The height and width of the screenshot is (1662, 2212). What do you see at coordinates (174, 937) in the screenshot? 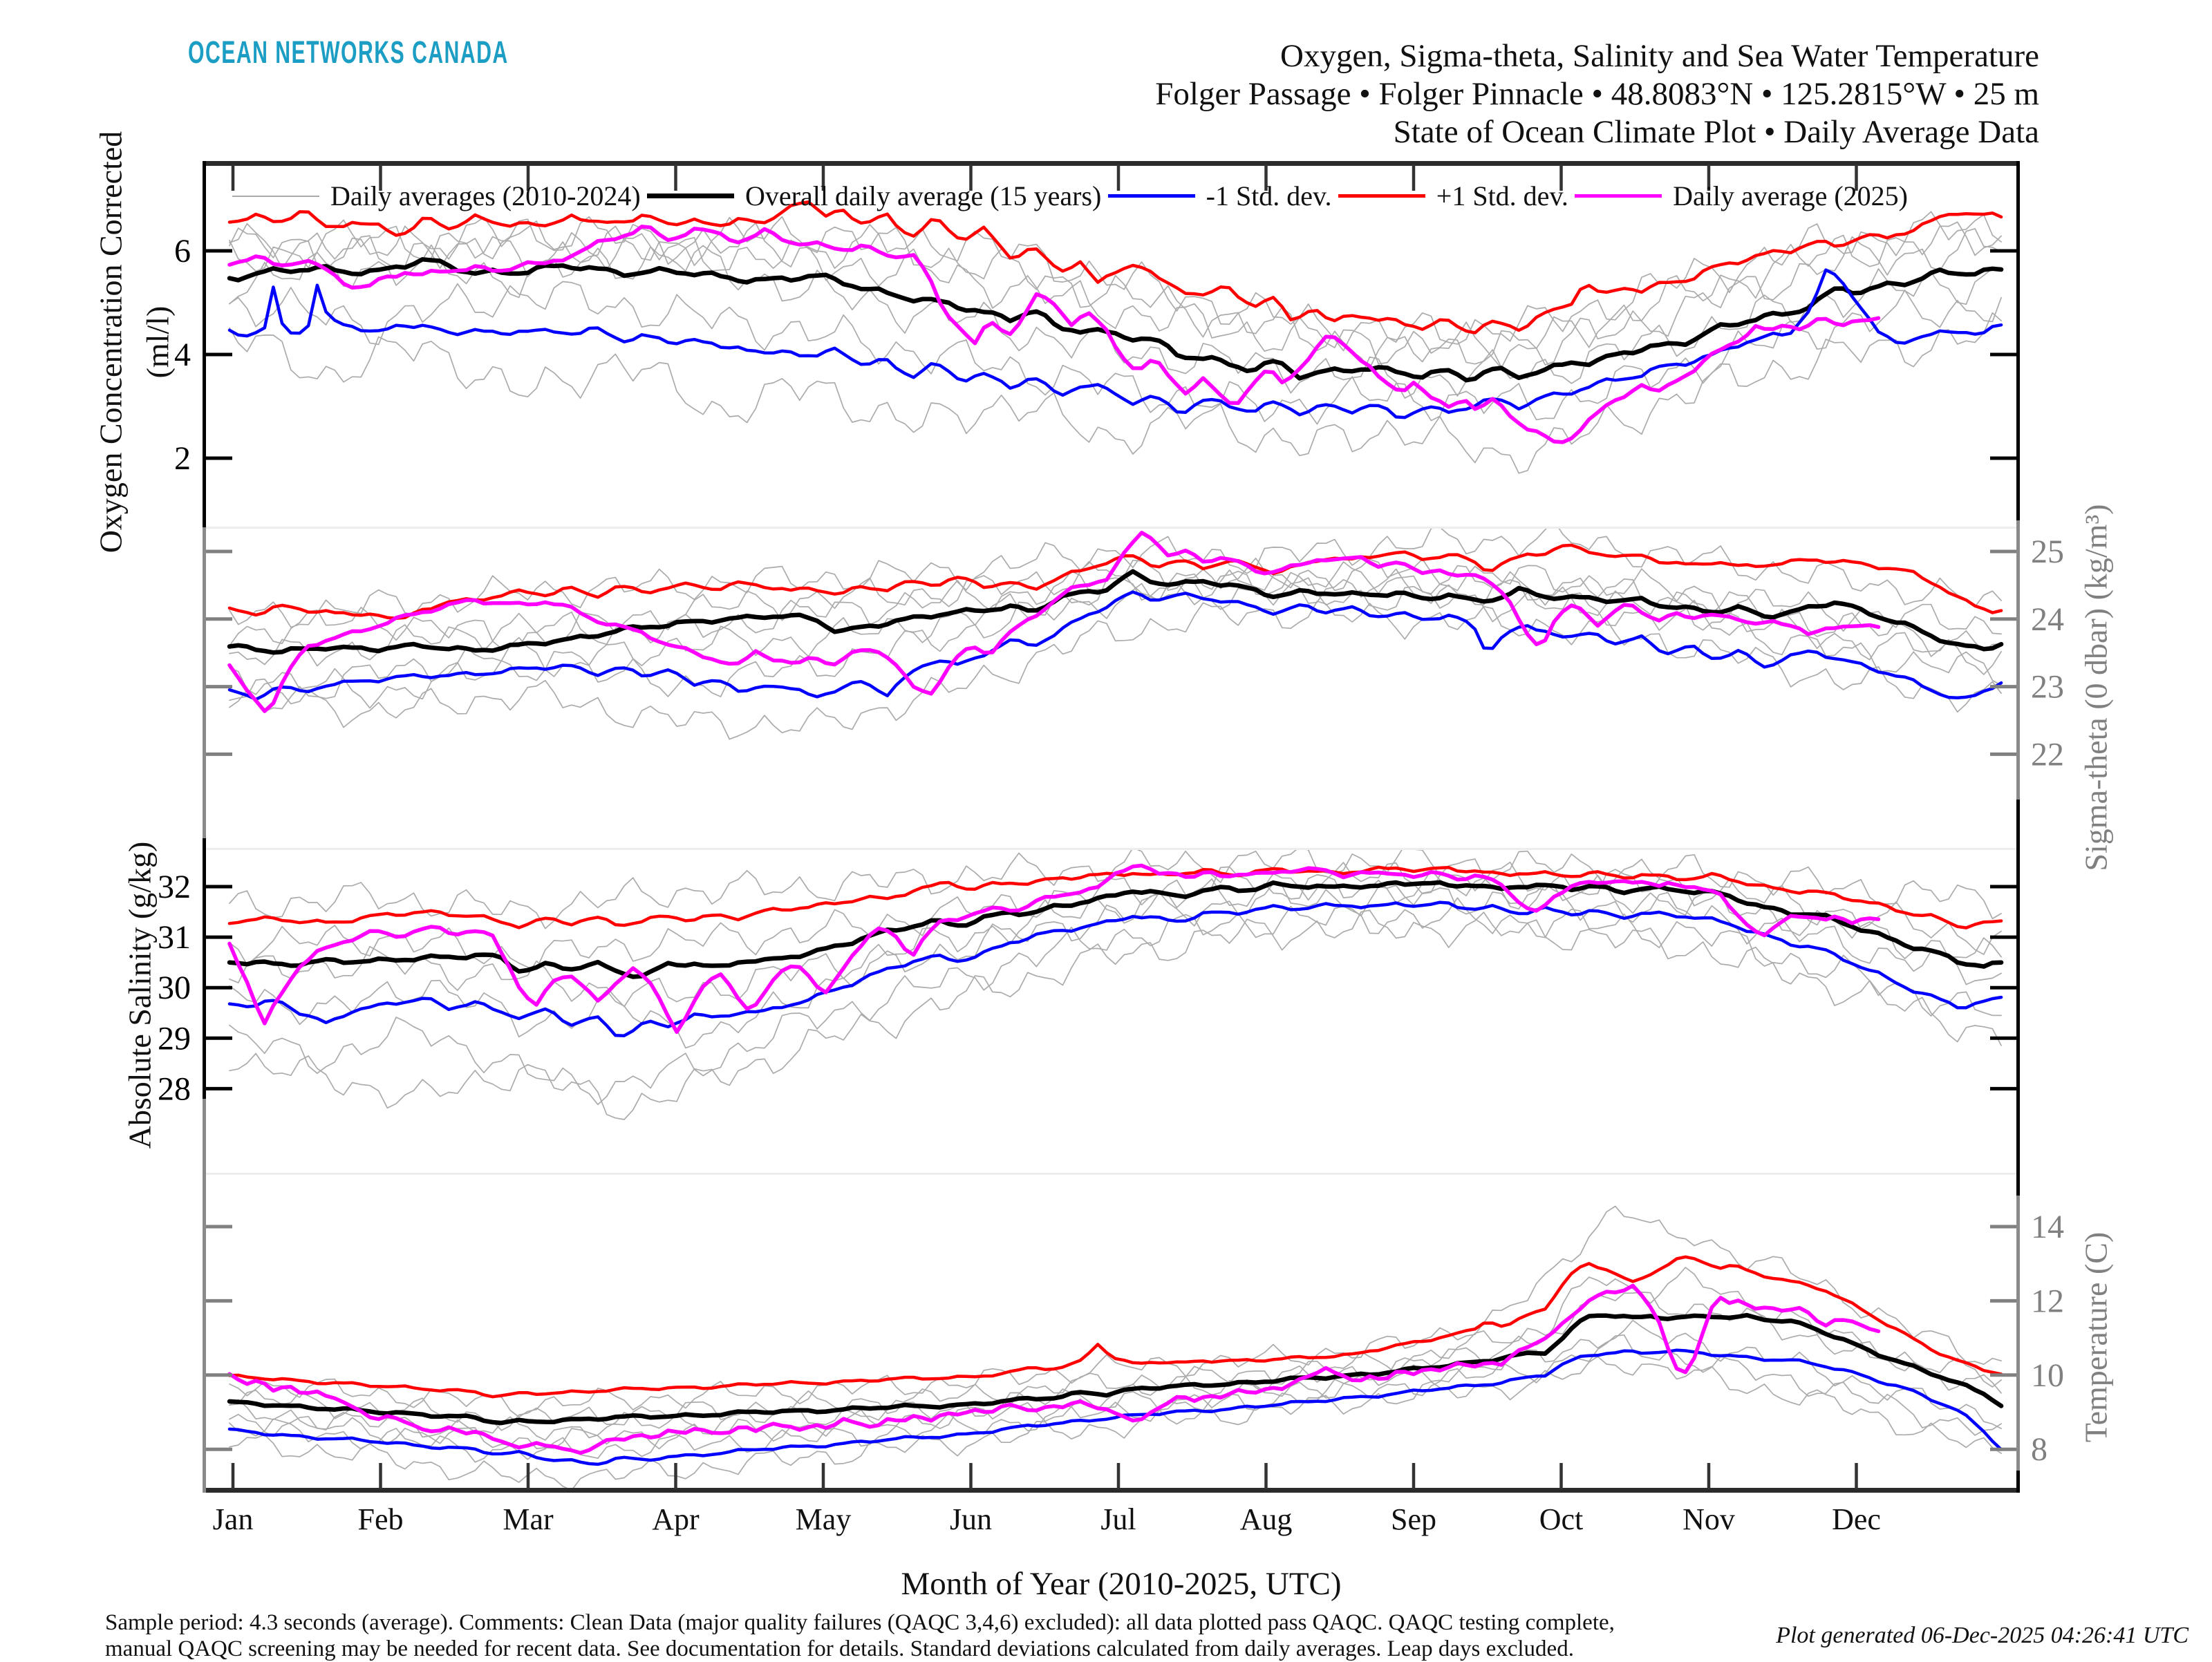
I see `salinity-tick-label: 31` at bounding box center [174, 937].